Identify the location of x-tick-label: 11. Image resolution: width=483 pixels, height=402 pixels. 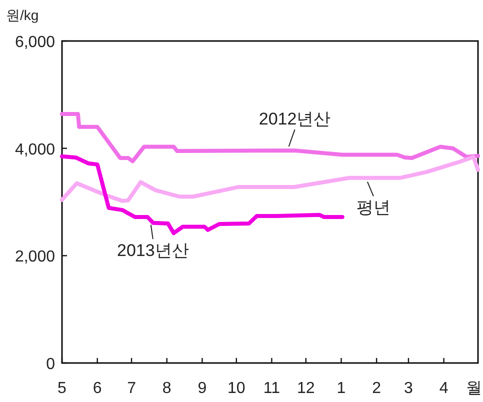
(271, 388).